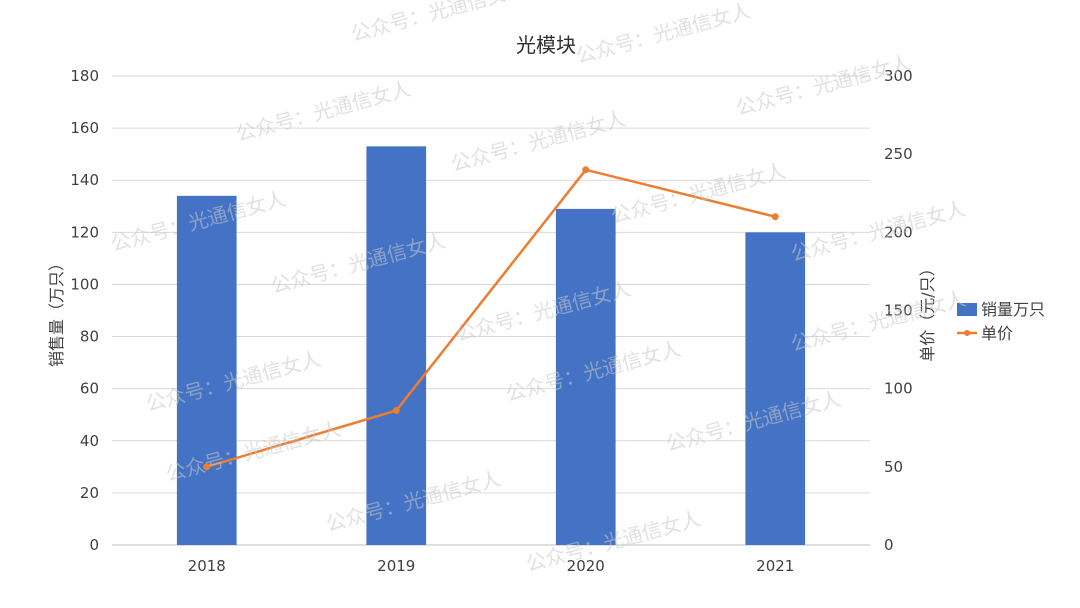 The image size is (1080, 608). What do you see at coordinates (491, 566) in the screenshot?
I see `x-axis-ticks: 2018 2019 2020 2021` at bounding box center [491, 566].